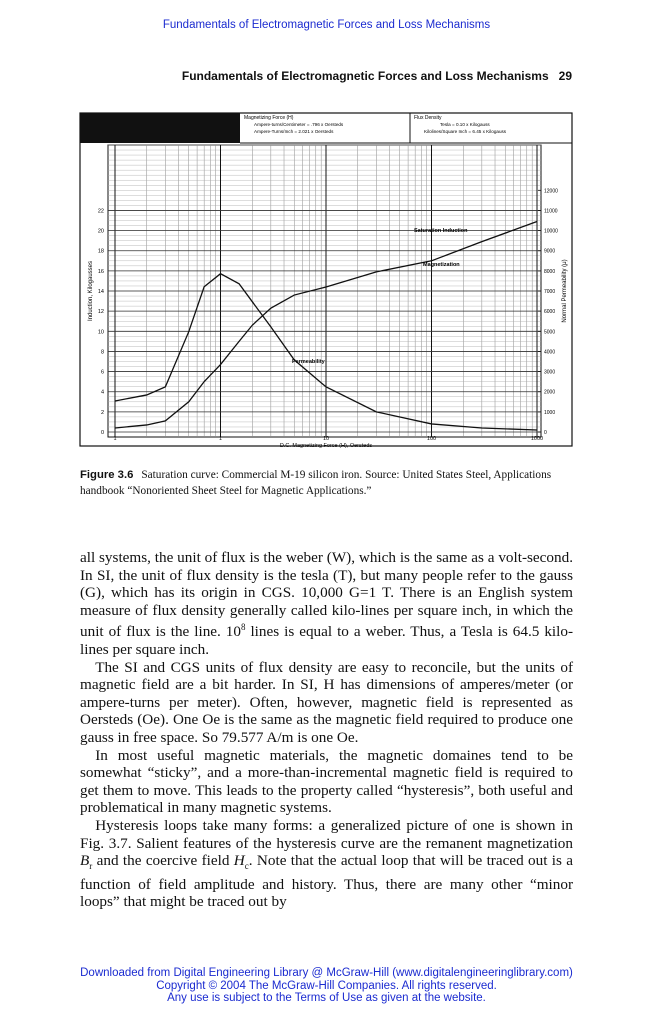 Image resolution: width=653 pixels, height=1024 pixels. What do you see at coordinates (326, 439) in the screenshot?
I see `x-tick-label: 10` at bounding box center [326, 439].